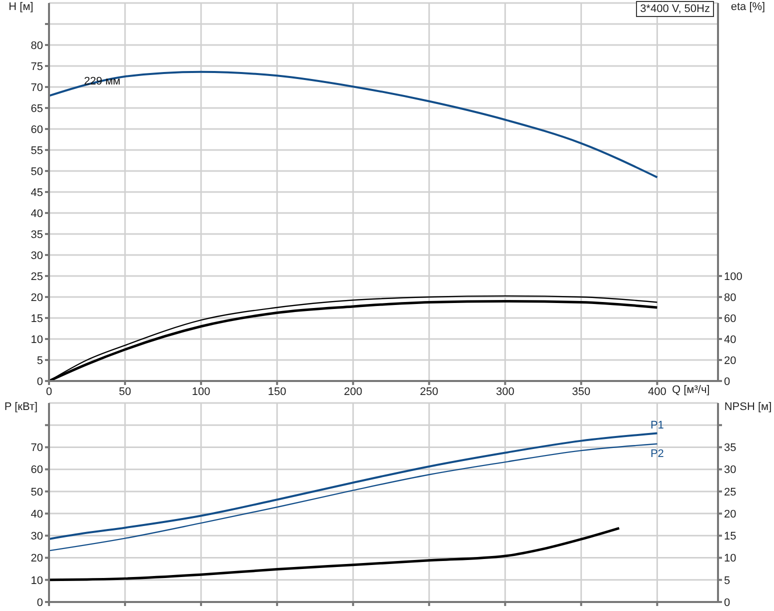 The height and width of the screenshot is (611, 774). I want to click on y-tick-label: 55, so click(36, 150).